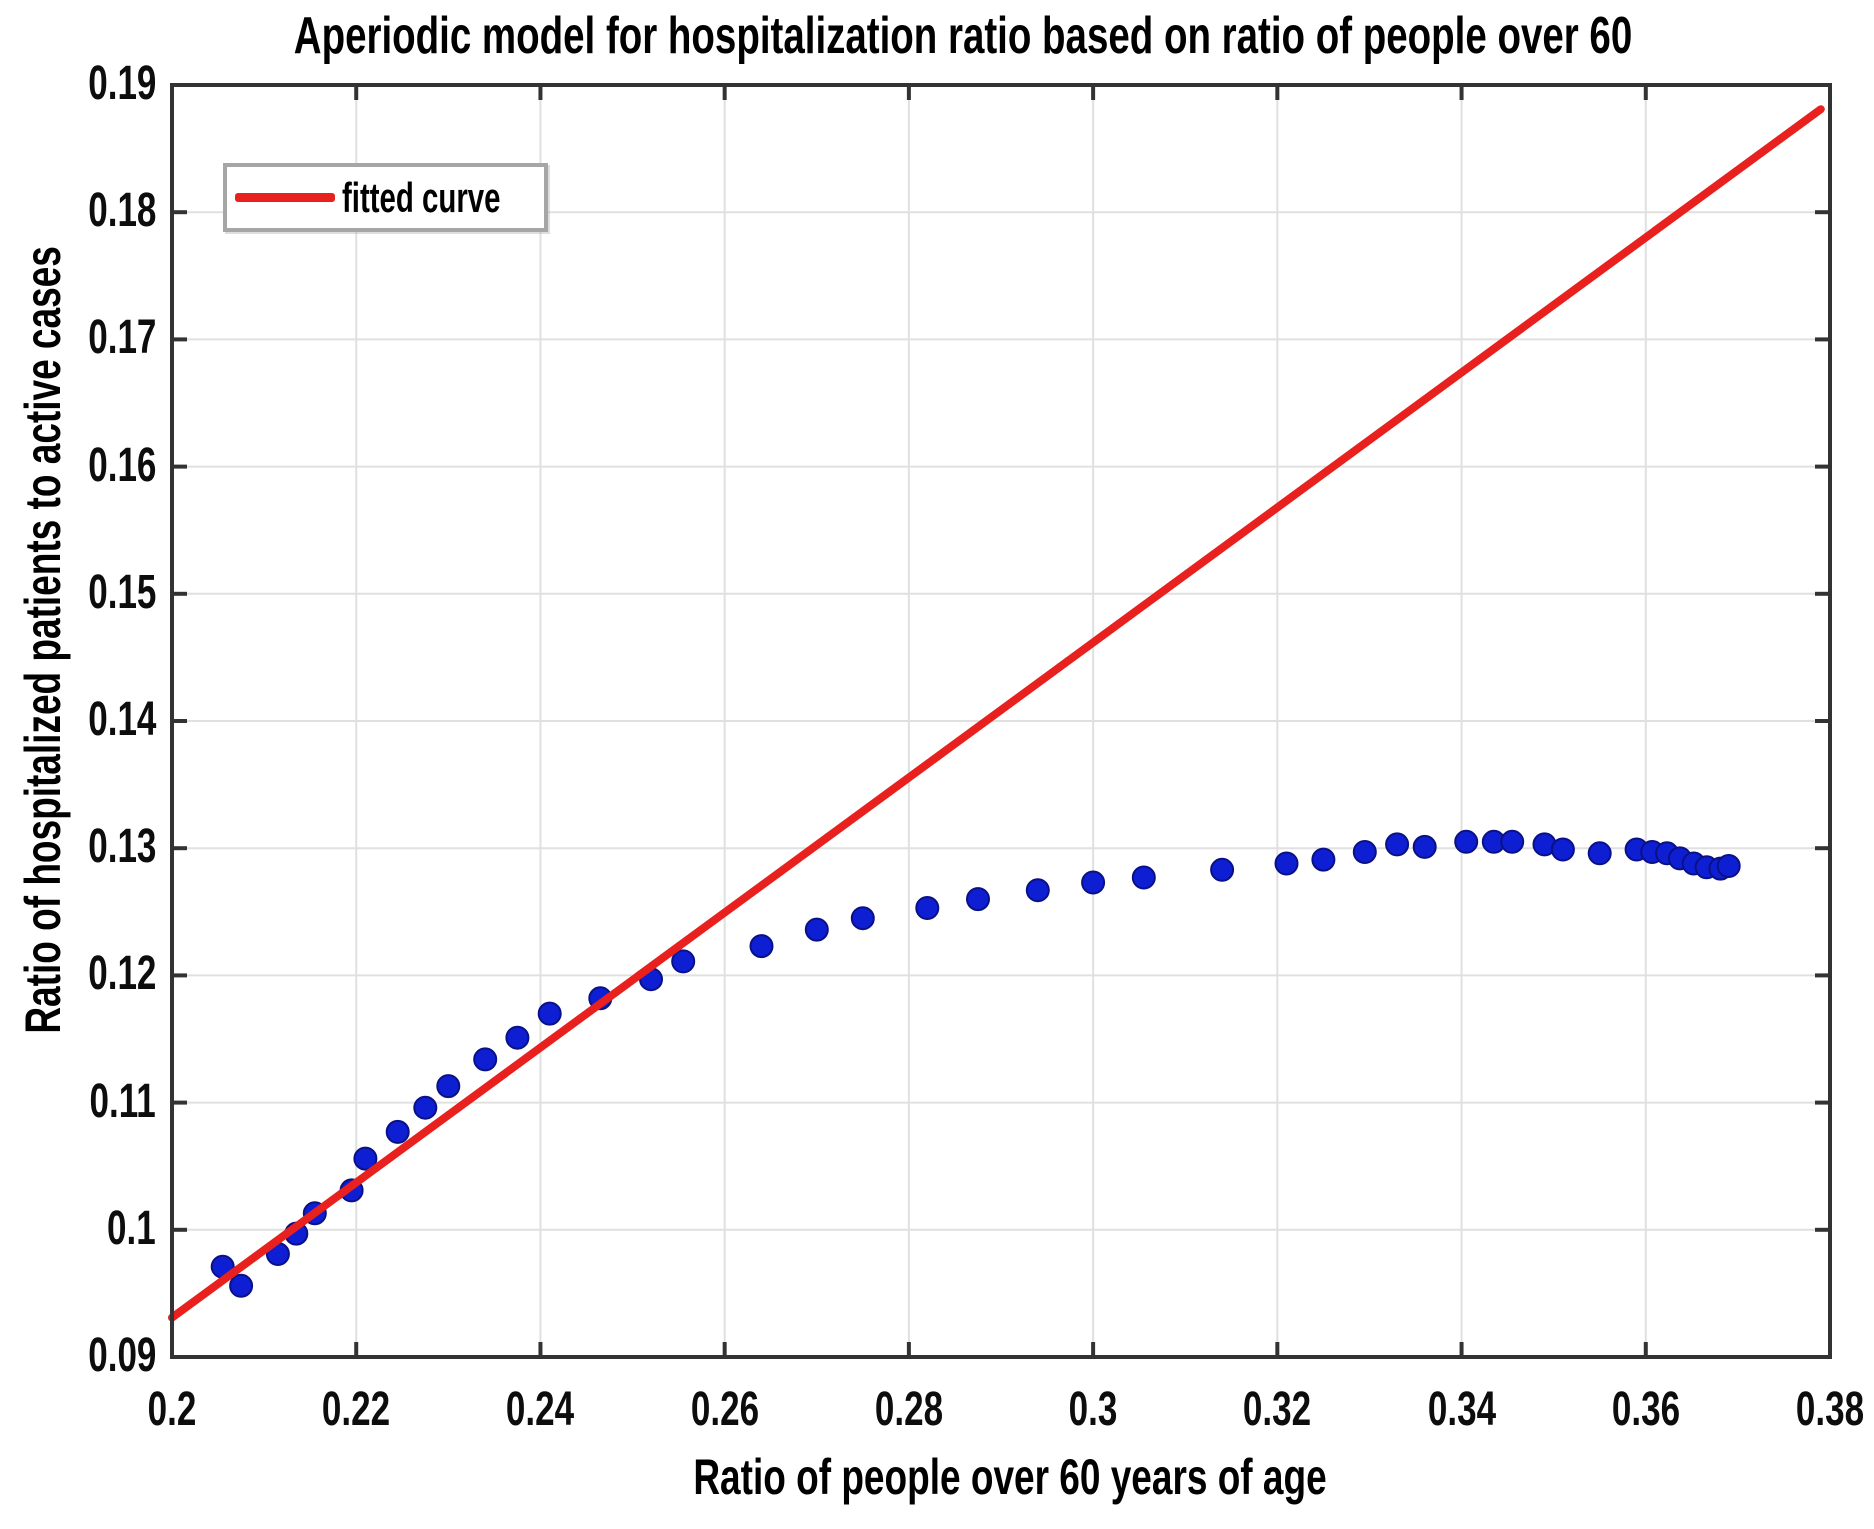 The height and width of the screenshot is (1529, 1874). Describe the element at coordinates (78, 211) in the screenshot. I see `y-tick-label: 0.18` at that location.